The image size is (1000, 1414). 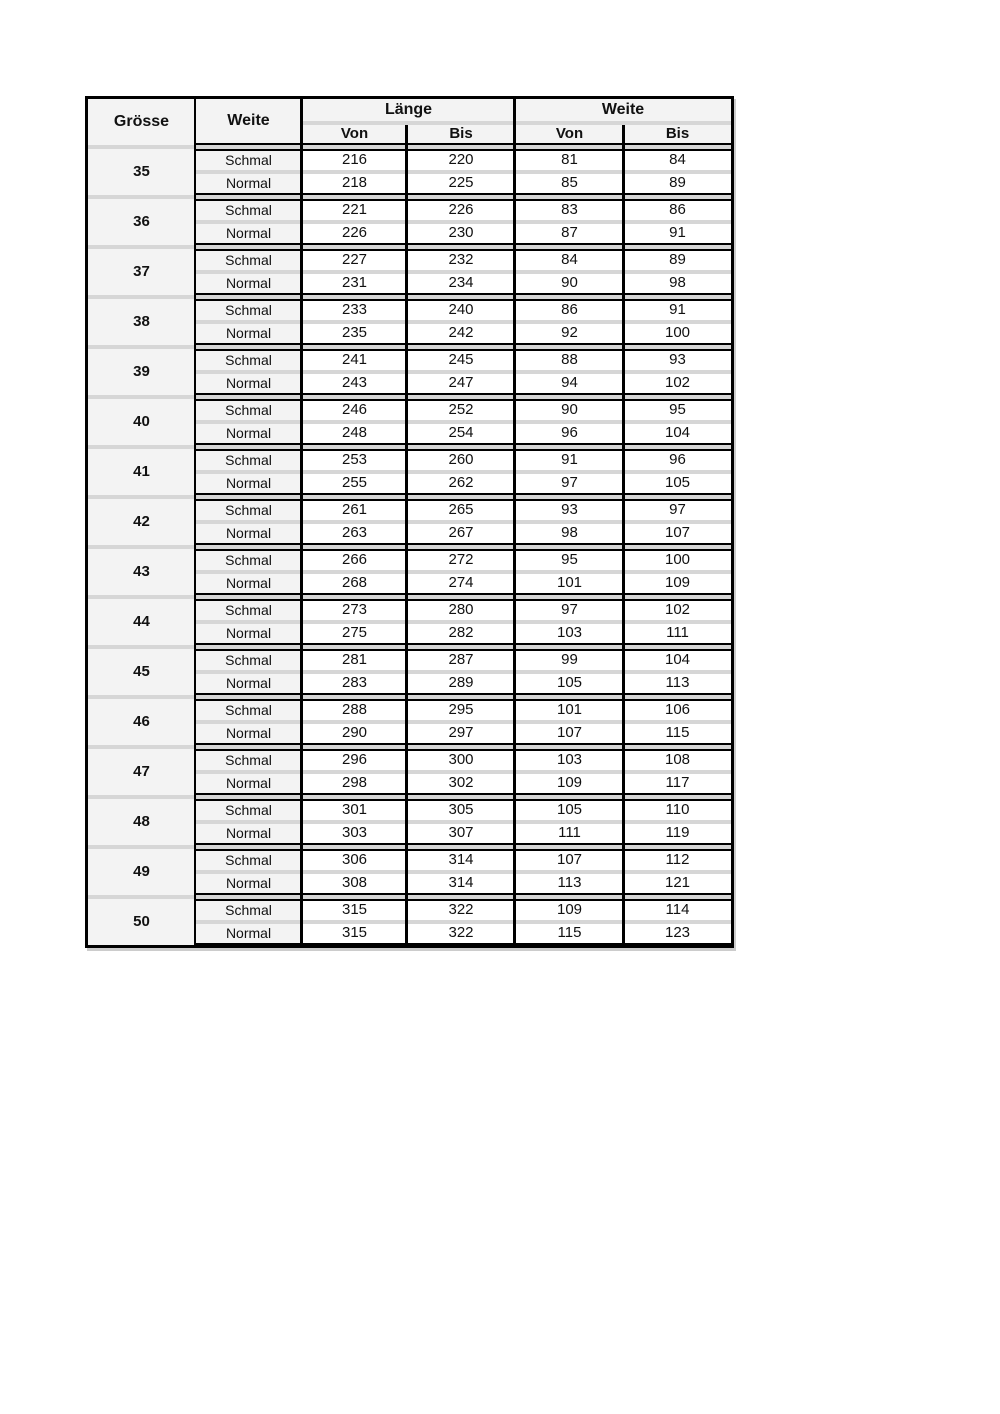 I want to click on value-cell: 255, so click(x=354, y=484).